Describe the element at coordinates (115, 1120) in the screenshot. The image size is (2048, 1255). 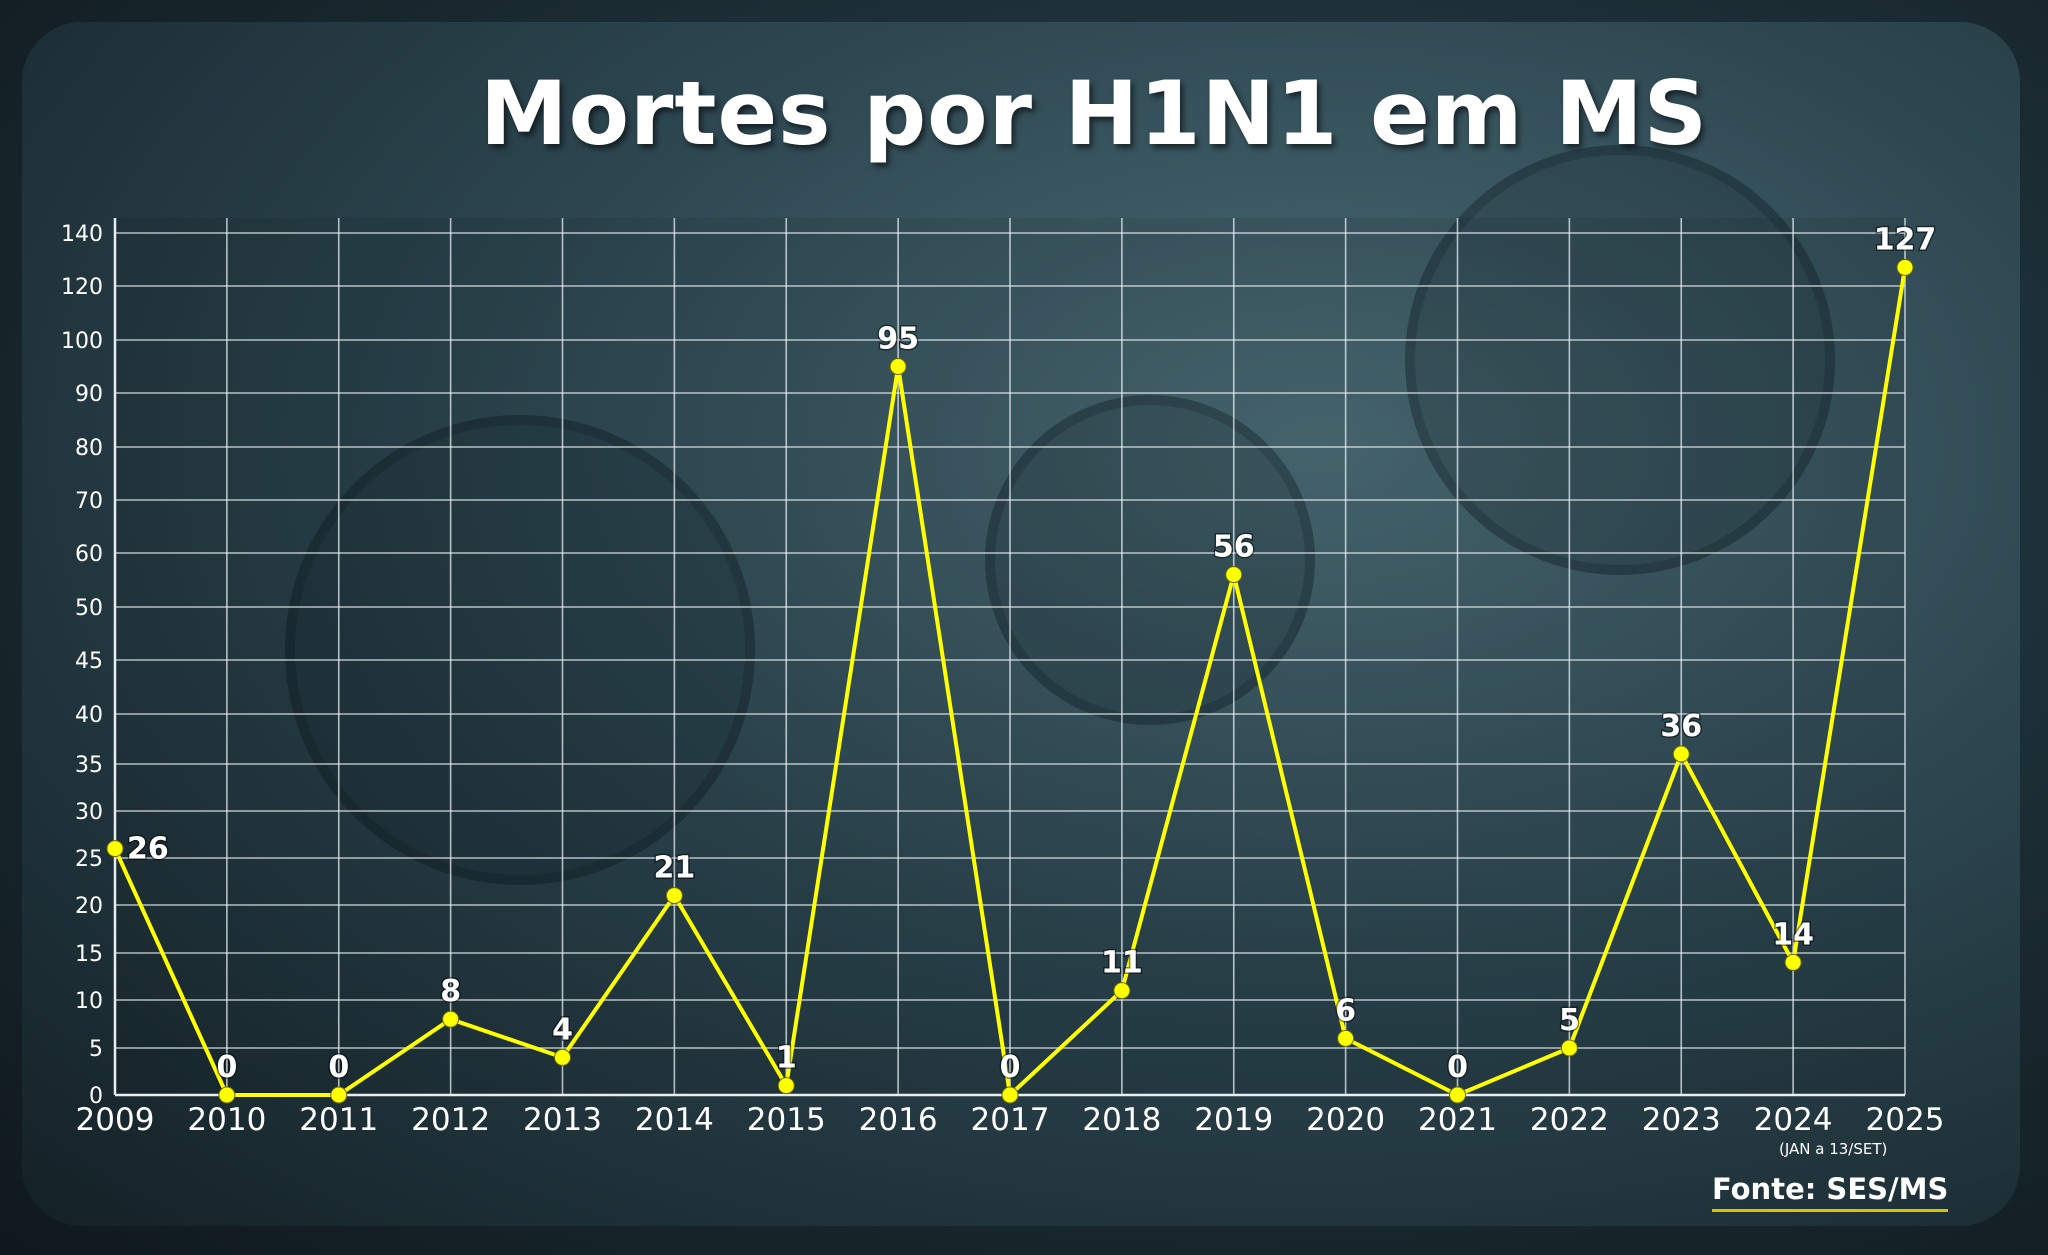
I see `x-tick-label: 2009` at that location.